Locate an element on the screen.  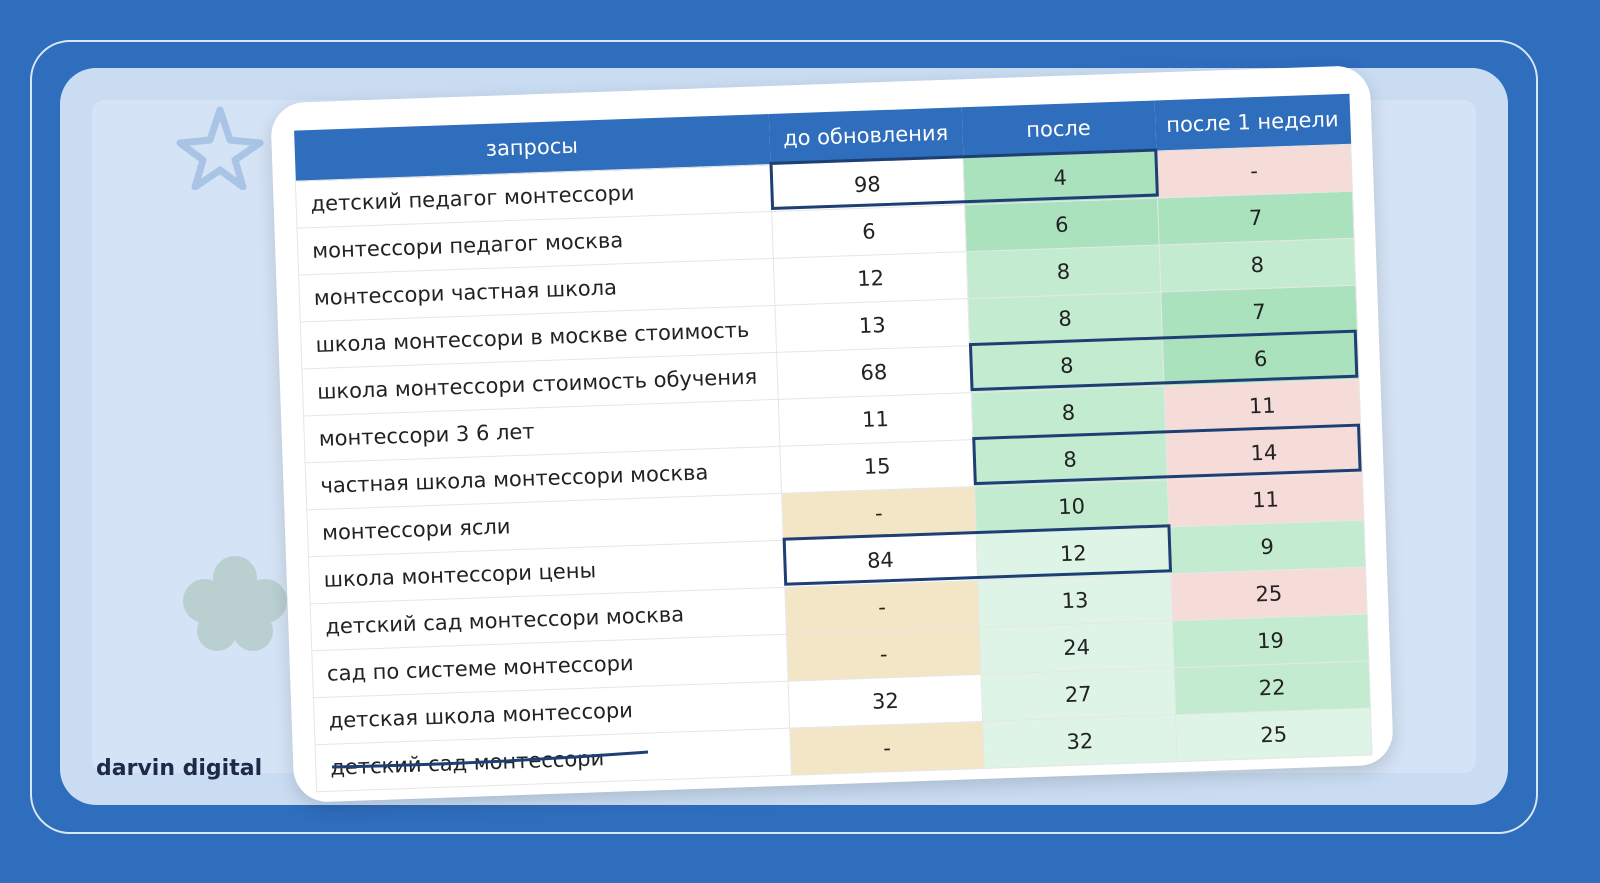
star-decoration is located at coordinates (220, 148).